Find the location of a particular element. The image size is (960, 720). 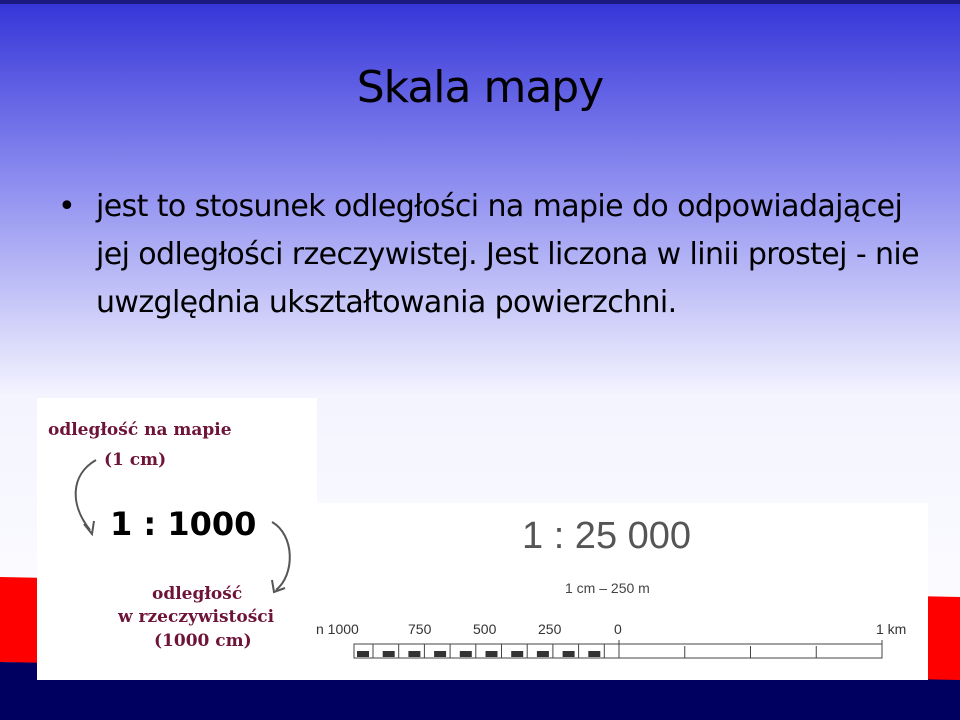

scale-tick-label: 500 is located at coordinates (485, 629).